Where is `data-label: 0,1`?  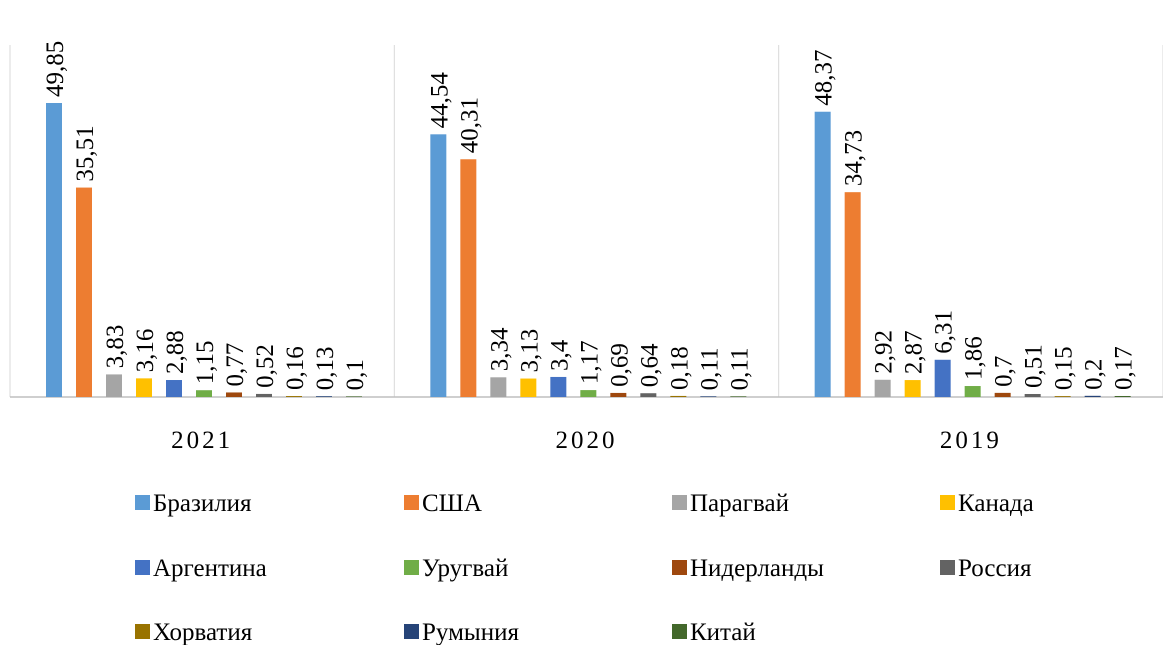
data-label: 0,1 is located at coordinates (355, 374).